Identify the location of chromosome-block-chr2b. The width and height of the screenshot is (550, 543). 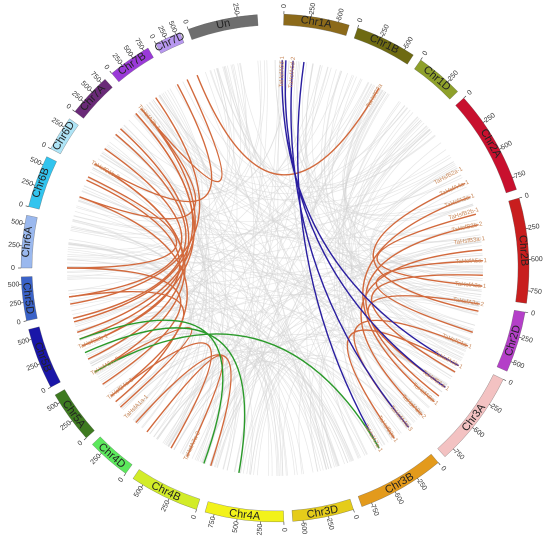
(519, 250).